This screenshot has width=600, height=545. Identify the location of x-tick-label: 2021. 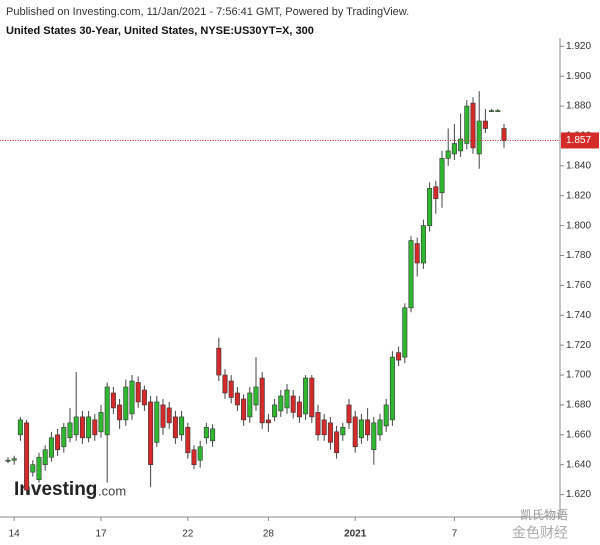
(355, 534).